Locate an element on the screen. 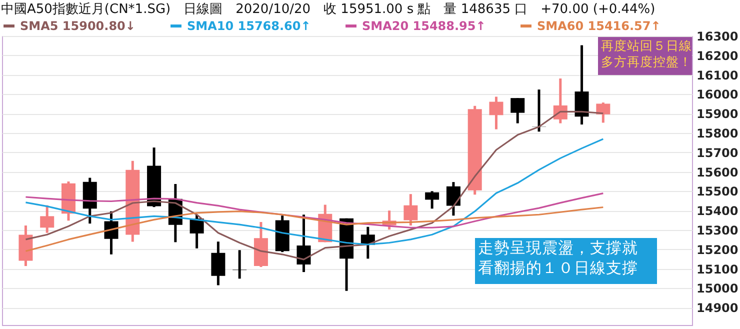 The height and width of the screenshot is (329, 740). y-tick-label: 16300 is located at coordinates (717, 37).